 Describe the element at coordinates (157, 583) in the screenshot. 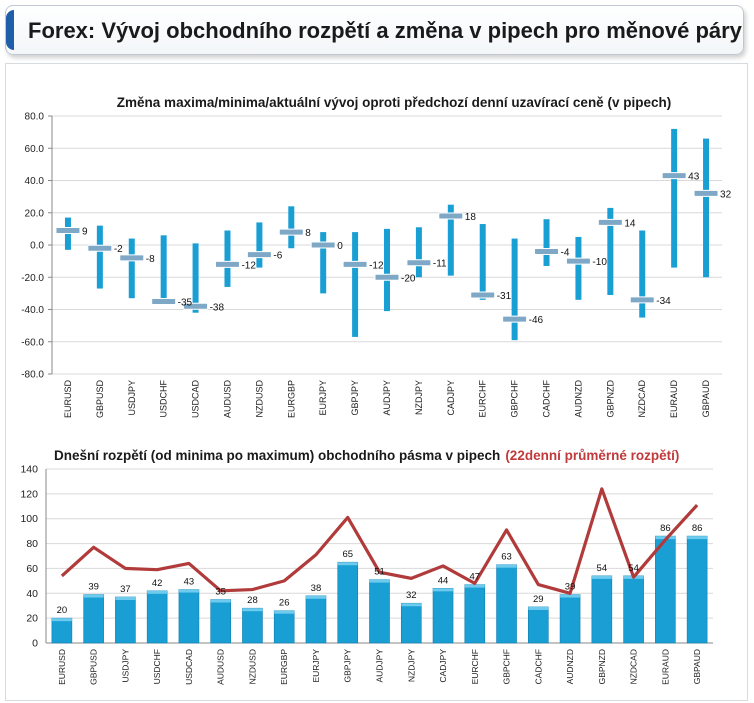

I see `bar-value-label: 42` at that location.